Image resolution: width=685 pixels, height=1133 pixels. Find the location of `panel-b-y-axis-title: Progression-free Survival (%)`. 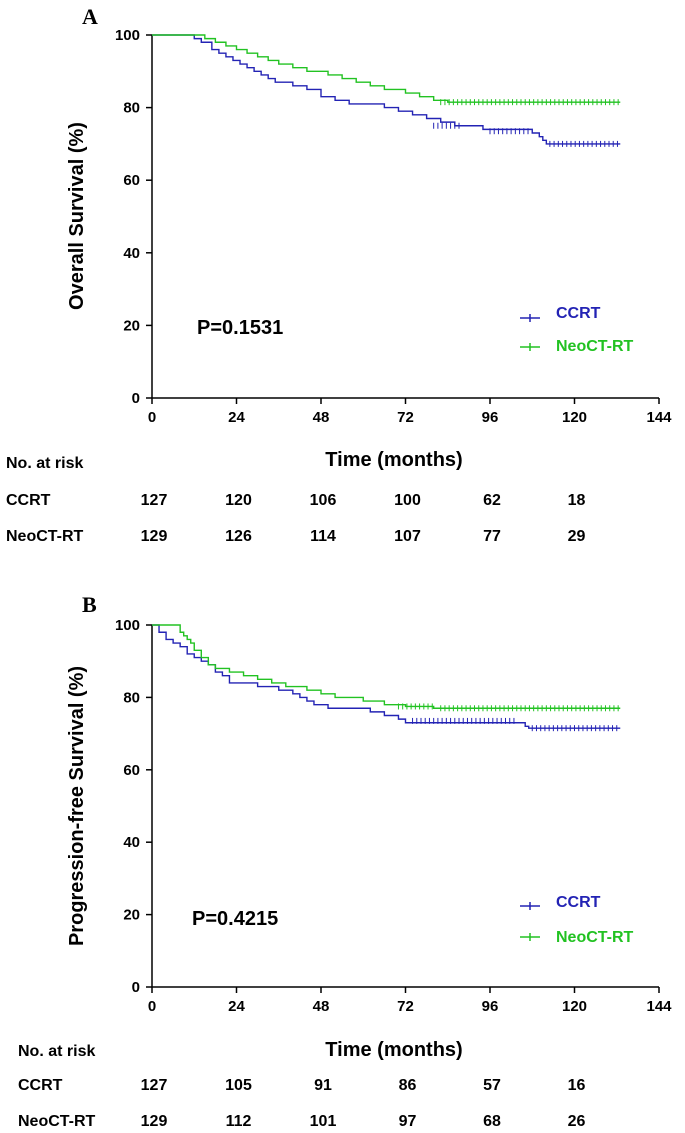

panel-b-y-axis-title: Progression-free Survival (%) is located at coordinates (77, 806).